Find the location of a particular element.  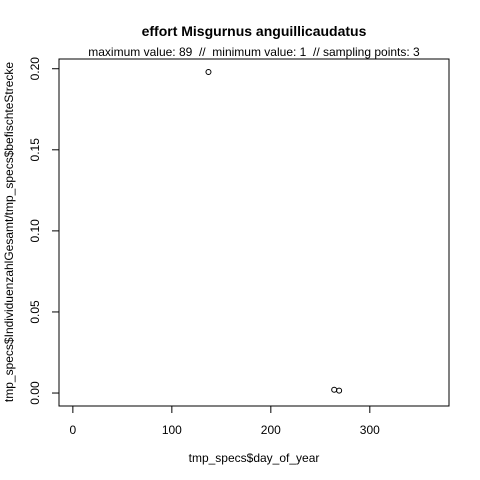

y-tick-label: 0.20 is located at coordinates (35, 69).